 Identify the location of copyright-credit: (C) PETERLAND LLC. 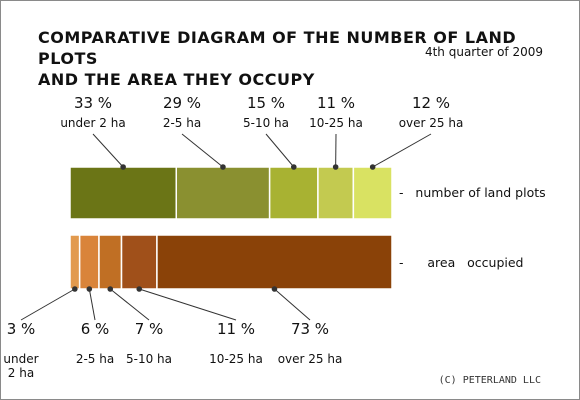
(489, 380).